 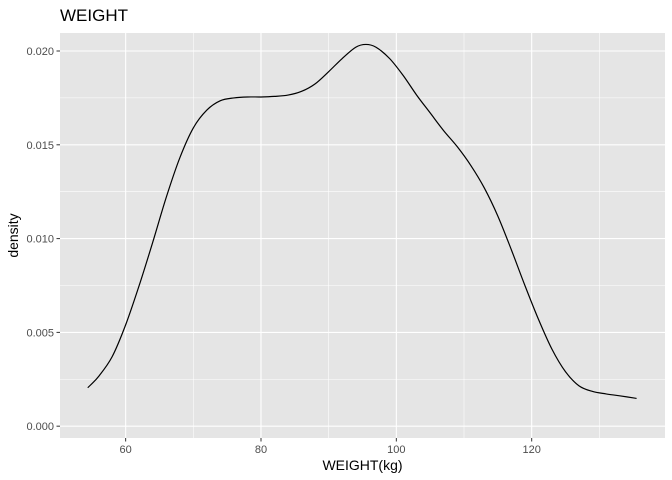 What do you see at coordinates (330, 447) in the screenshot?
I see `x-axis: 60 80 100 120` at bounding box center [330, 447].